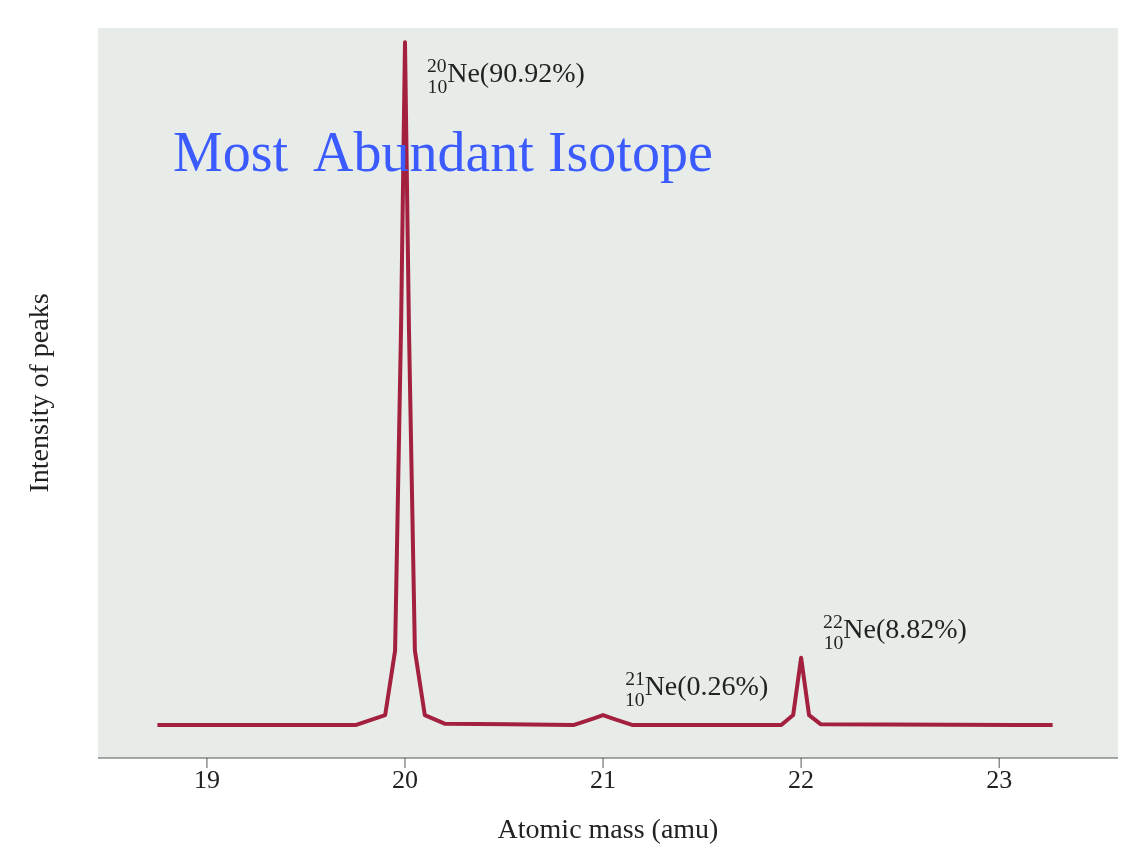 The height and width of the screenshot is (868, 1144). I want to click on x-tick-label: 22, so click(801, 780).